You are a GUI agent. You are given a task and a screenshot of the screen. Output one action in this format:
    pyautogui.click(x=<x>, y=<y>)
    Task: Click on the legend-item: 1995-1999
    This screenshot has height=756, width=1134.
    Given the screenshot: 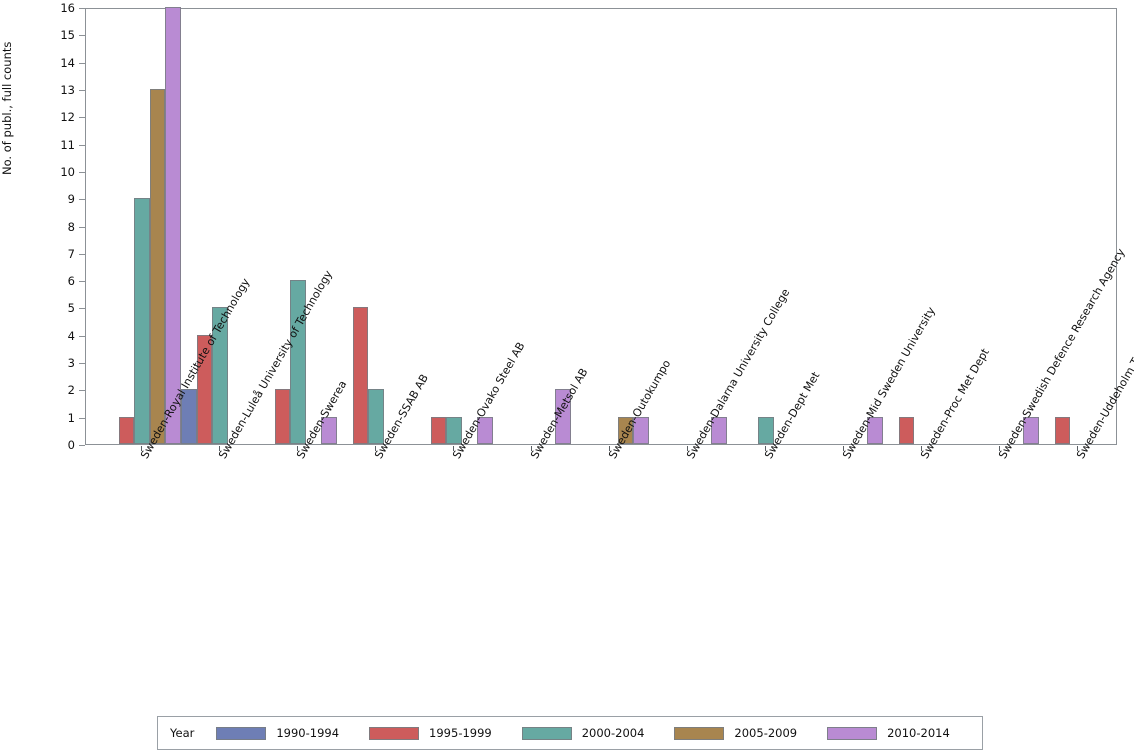 What is the action you would take?
    pyautogui.click(x=430, y=733)
    